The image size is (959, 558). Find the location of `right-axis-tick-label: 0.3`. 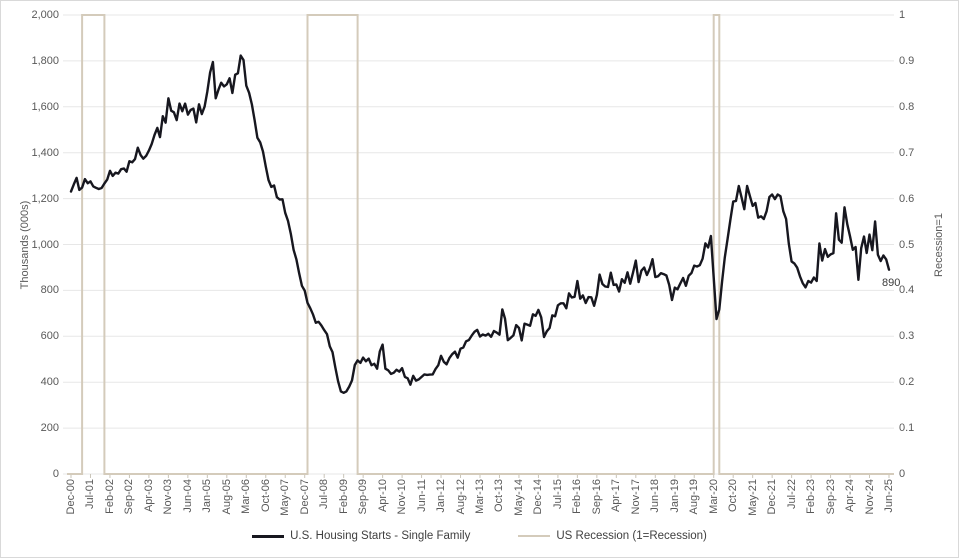

right-axis-tick-label: 0.3 is located at coordinates (907, 336).